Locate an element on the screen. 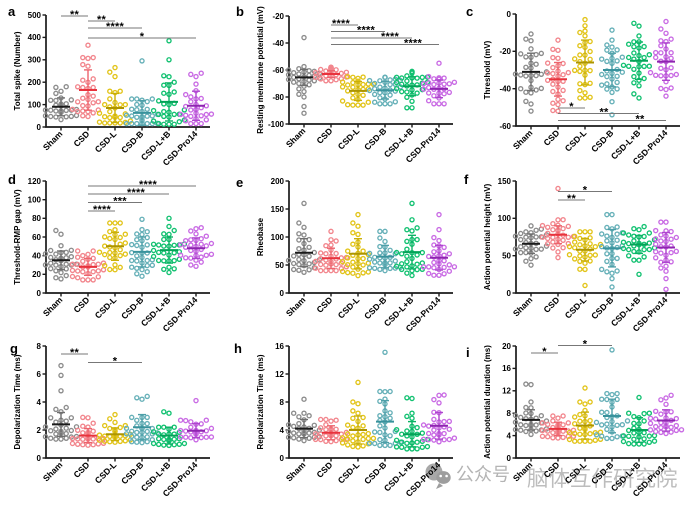  svg-text: 40 is located at coordinates (36, 256).